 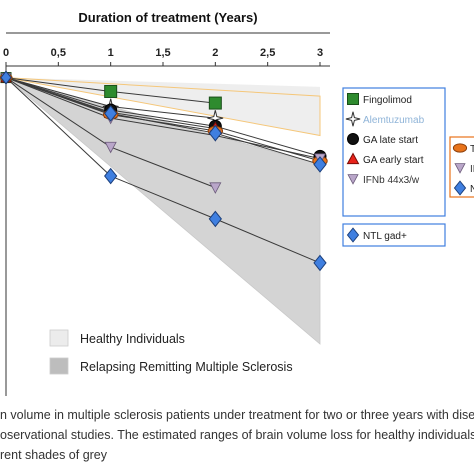 I want to click on band-legend-label: Relapsing Remitting Multiple Sclerosis, so click(x=186, y=367).